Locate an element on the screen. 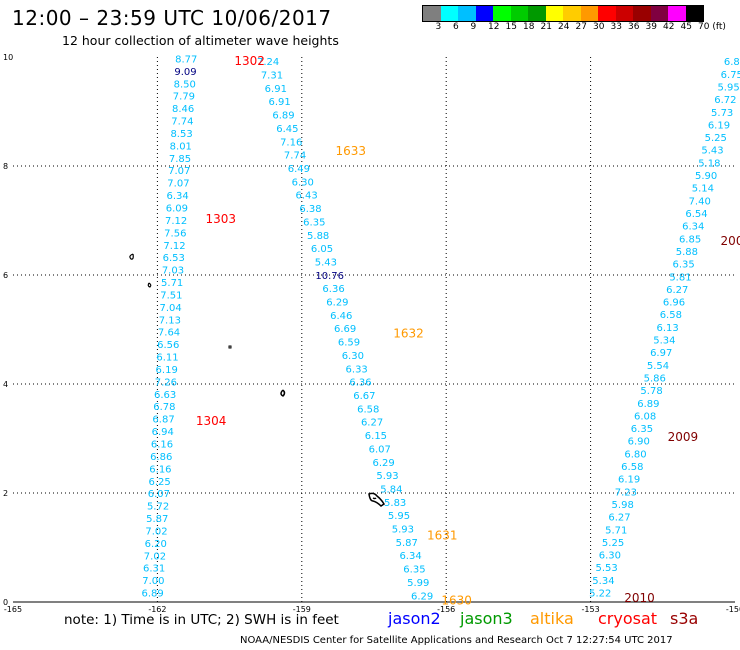 The height and width of the screenshot is (650, 740). swh-value: 6.89 is located at coordinates (648, 404).